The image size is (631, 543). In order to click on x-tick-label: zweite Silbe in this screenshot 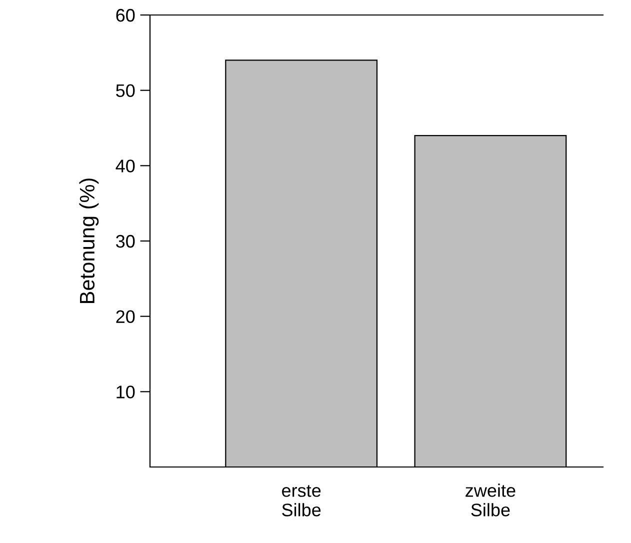, I will do `click(491, 500)`.